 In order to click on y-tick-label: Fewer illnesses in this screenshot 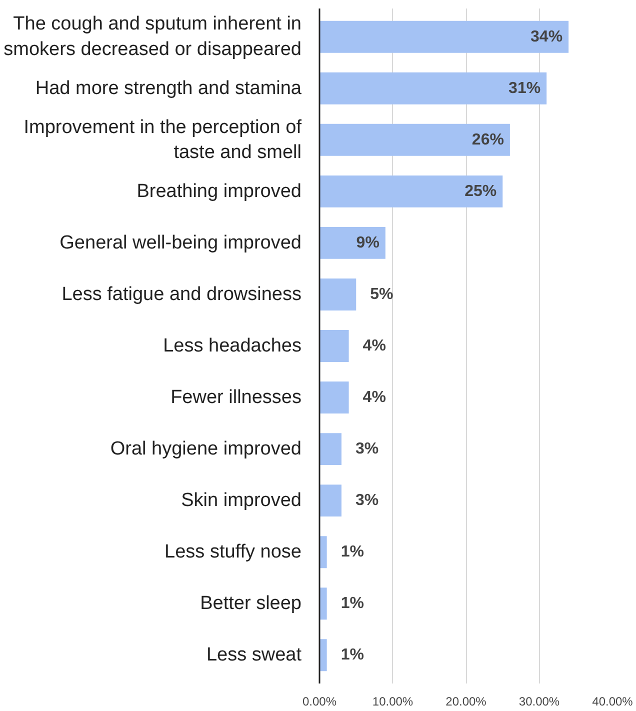, I will do `click(236, 397)`.